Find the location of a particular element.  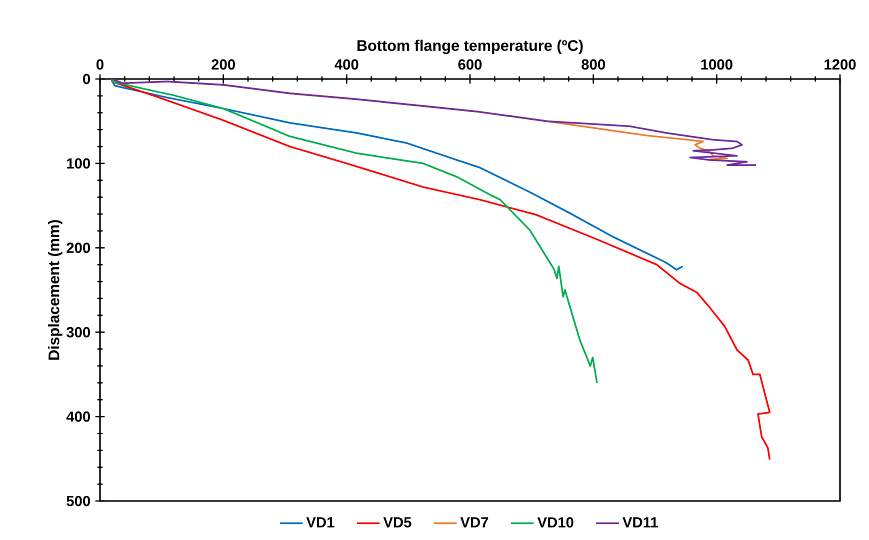

x-tick-label: 600 is located at coordinates (470, 64).